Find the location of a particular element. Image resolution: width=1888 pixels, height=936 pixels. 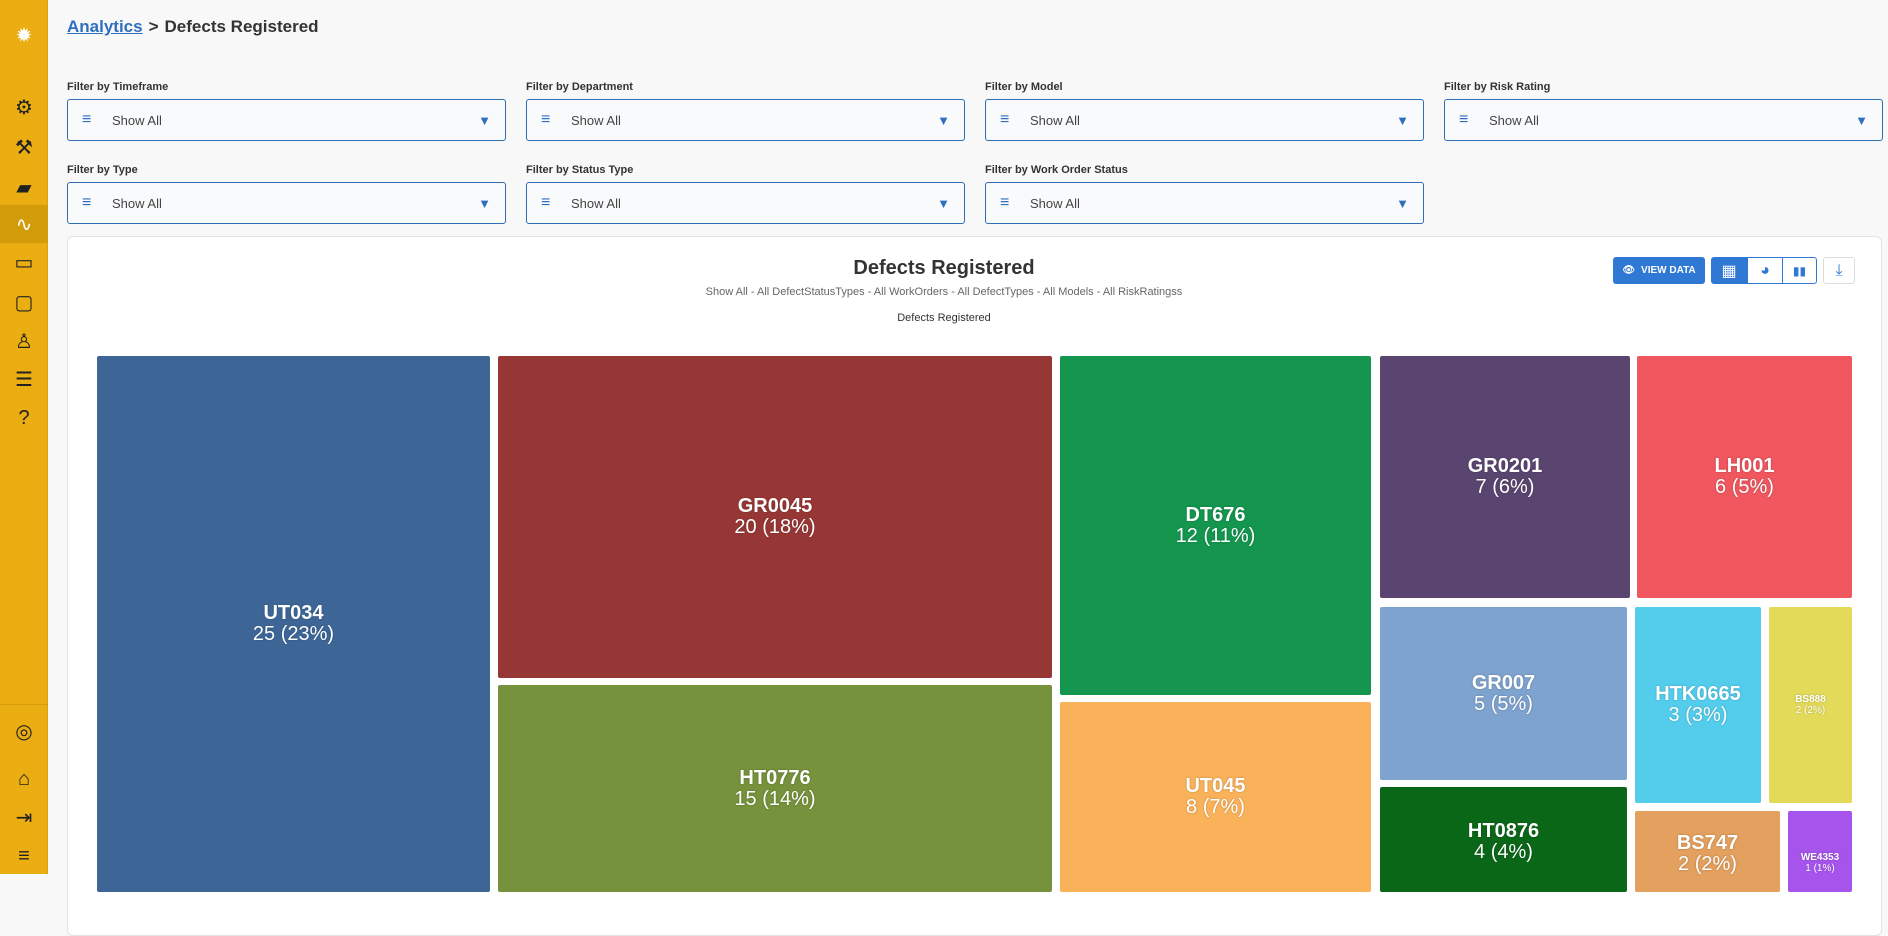

clipboard-nav-item: ▢ is located at coordinates (24, 302).